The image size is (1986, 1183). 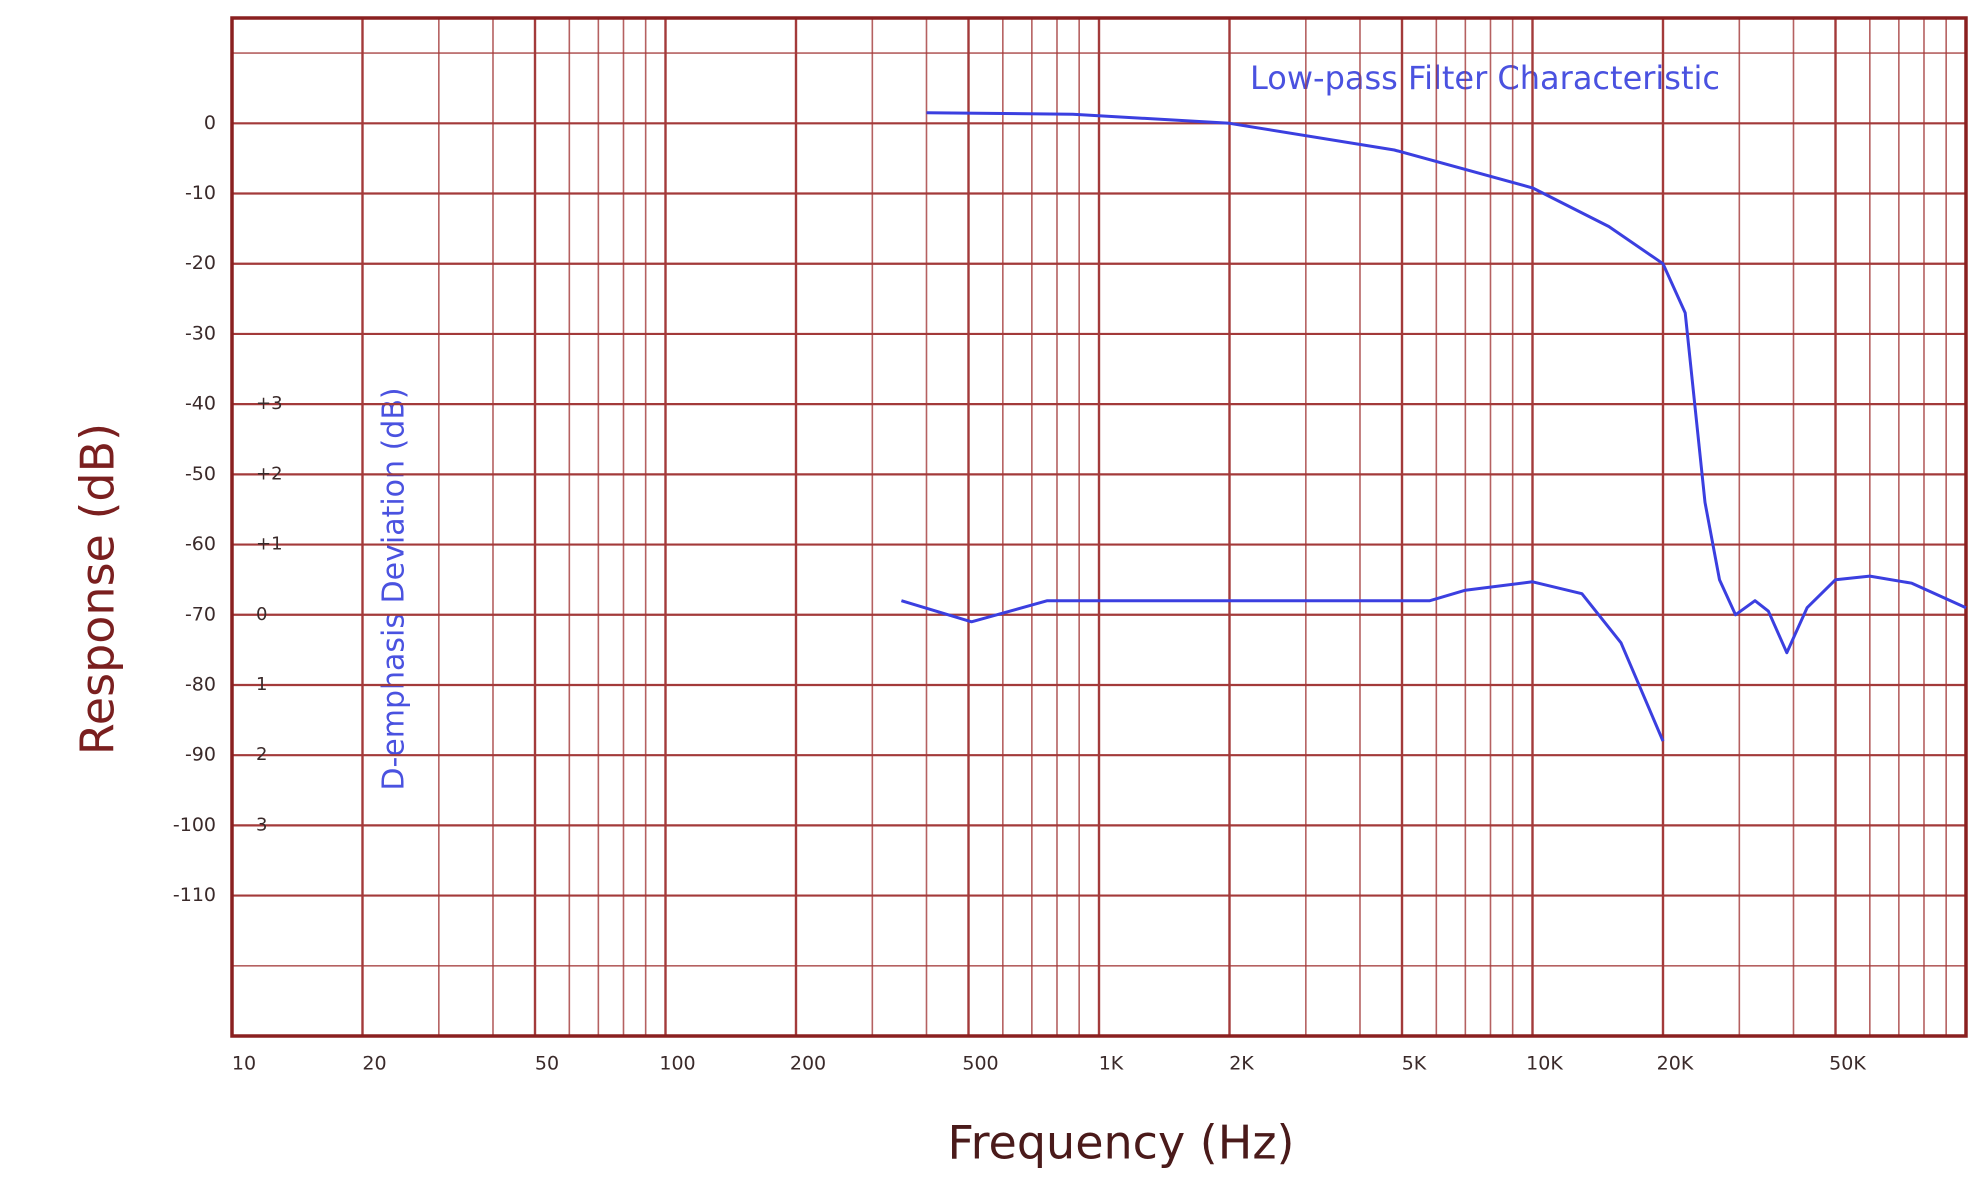 What do you see at coordinates (1485, 78) in the screenshot?
I see `annotation: Low-pass Filter Characteristic` at bounding box center [1485, 78].